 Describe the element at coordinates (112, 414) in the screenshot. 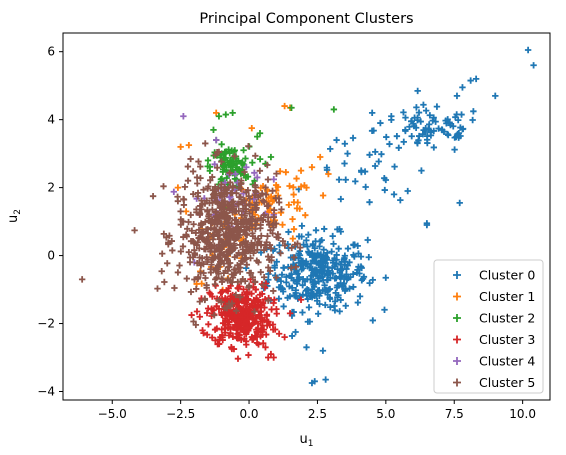

I see `x-tick-label: −5.0` at that location.